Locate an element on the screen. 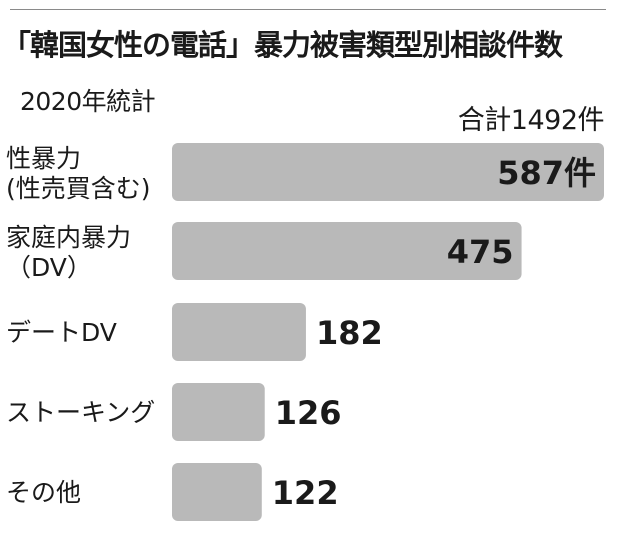 This screenshot has height=533, width=620. chart-title: 「韓国女性の電話」暴力被害類型別相談件数 is located at coordinates (282, 45).